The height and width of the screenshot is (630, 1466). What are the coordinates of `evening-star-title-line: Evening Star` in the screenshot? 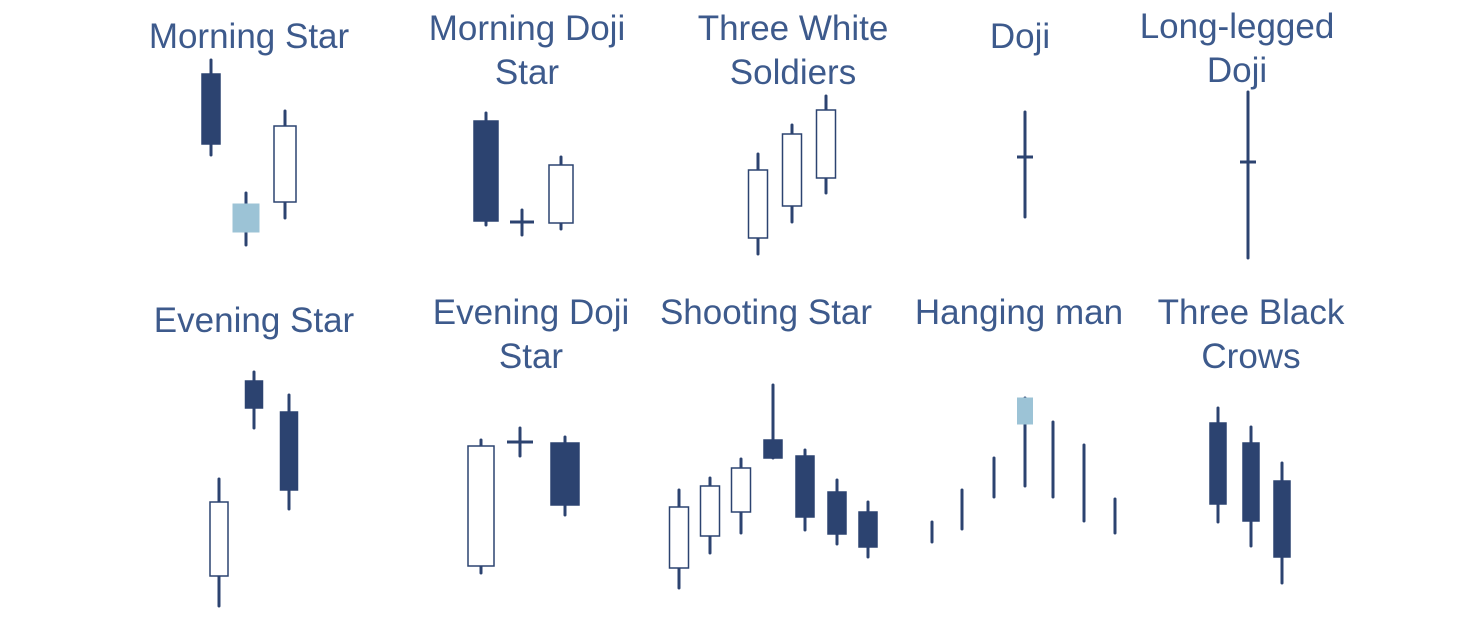 It's located at (254, 320).